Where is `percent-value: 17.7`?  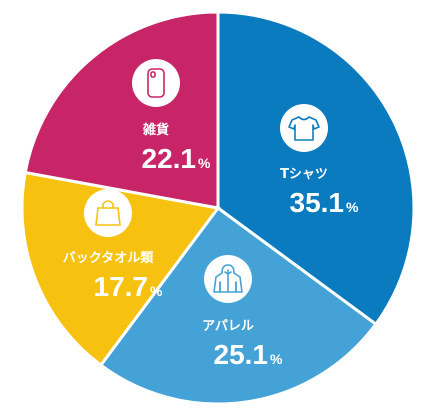 percent-value: 17.7 is located at coordinates (121, 286).